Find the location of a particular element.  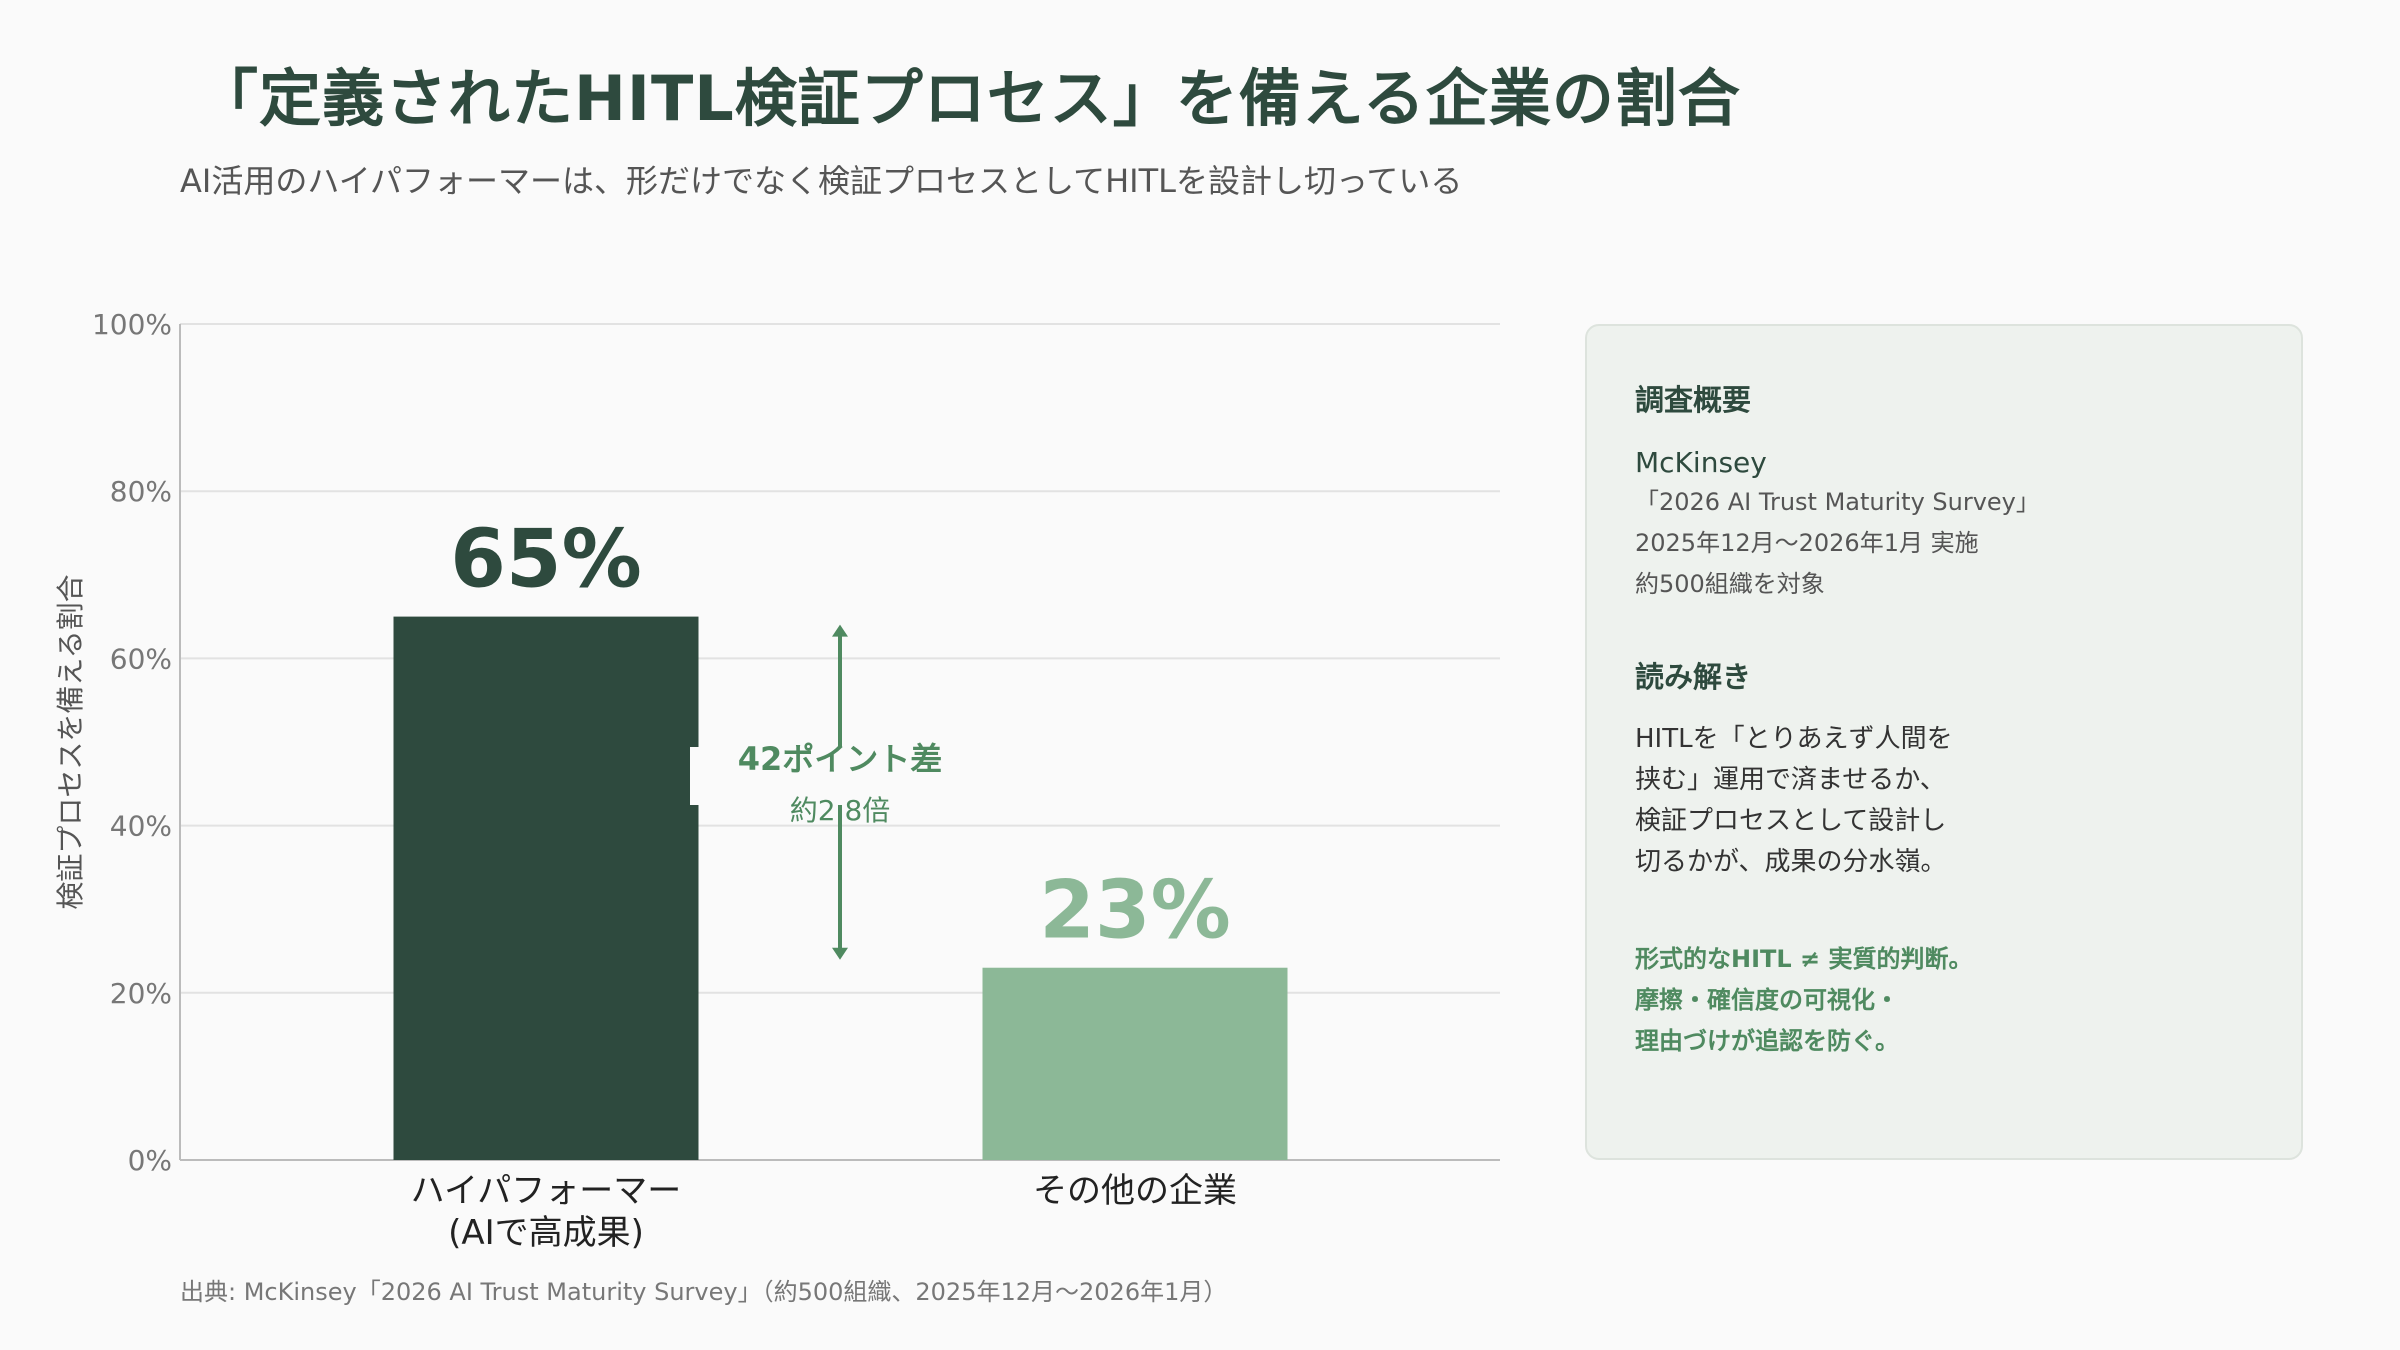

y-tick-label: 80% is located at coordinates (141, 491).